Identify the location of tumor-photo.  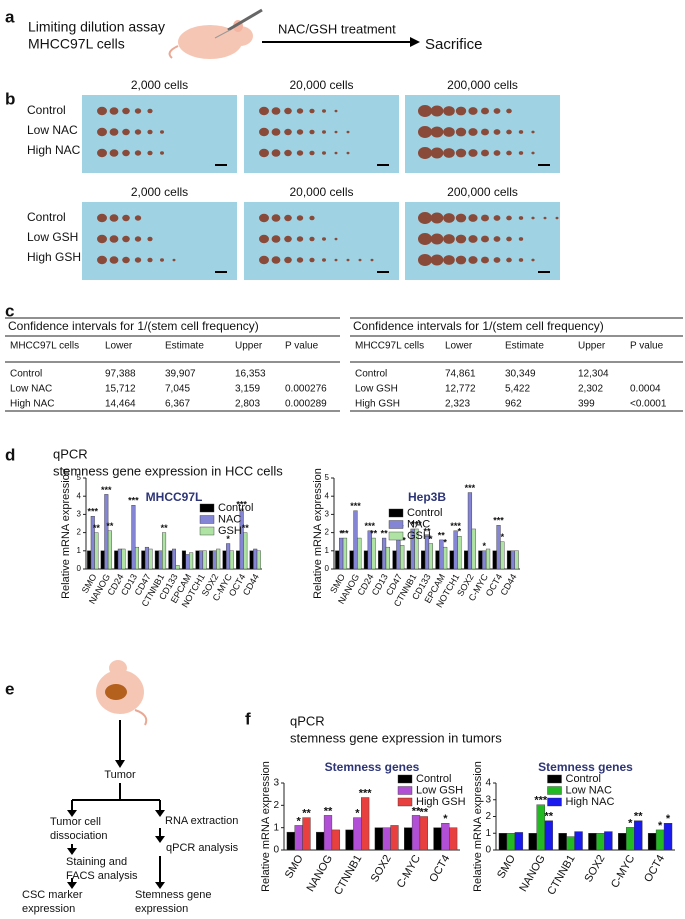
(159, 134).